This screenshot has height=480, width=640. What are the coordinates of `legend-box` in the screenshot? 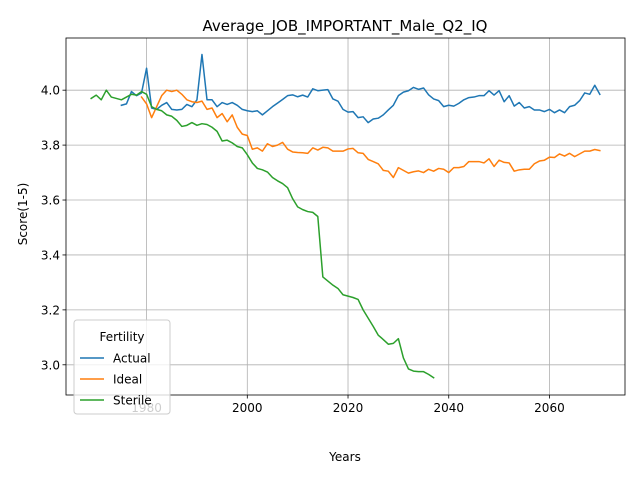 It's located at (122, 367).